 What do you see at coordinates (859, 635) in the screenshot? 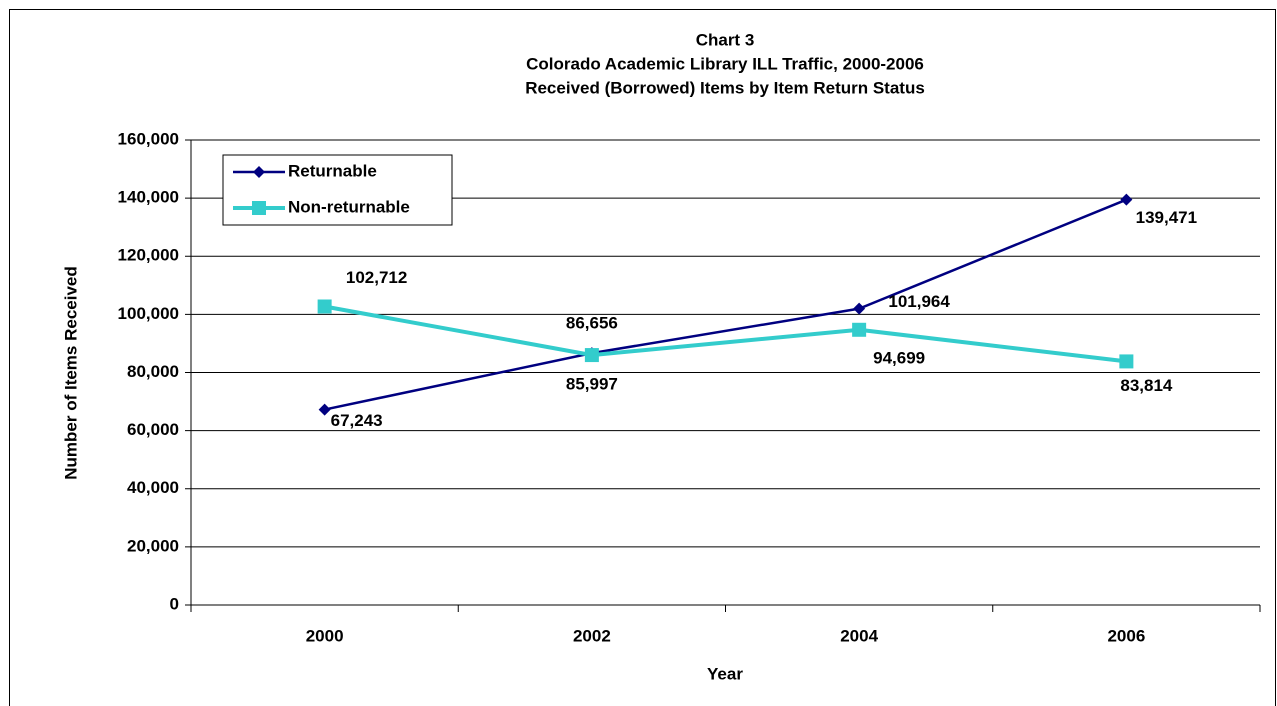
I see `x-tick-label: 2004` at bounding box center [859, 635].